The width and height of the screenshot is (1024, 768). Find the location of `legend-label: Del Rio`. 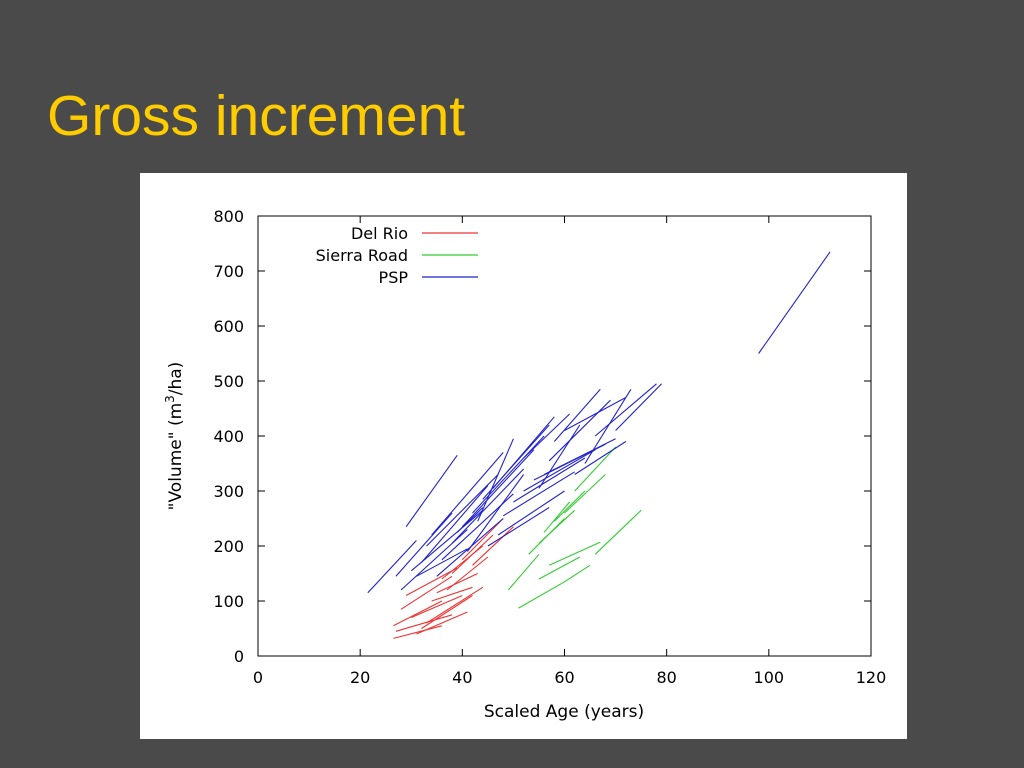

legend-label: Del Rio is located at coordinates (379, 233).